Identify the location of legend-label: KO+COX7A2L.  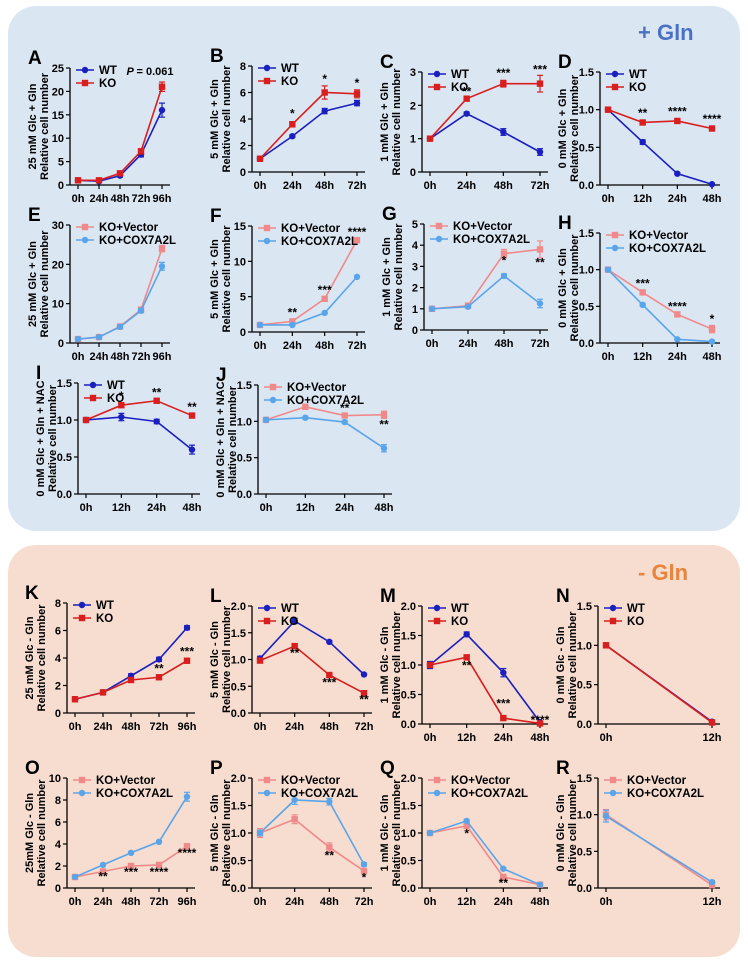
(319, 242).